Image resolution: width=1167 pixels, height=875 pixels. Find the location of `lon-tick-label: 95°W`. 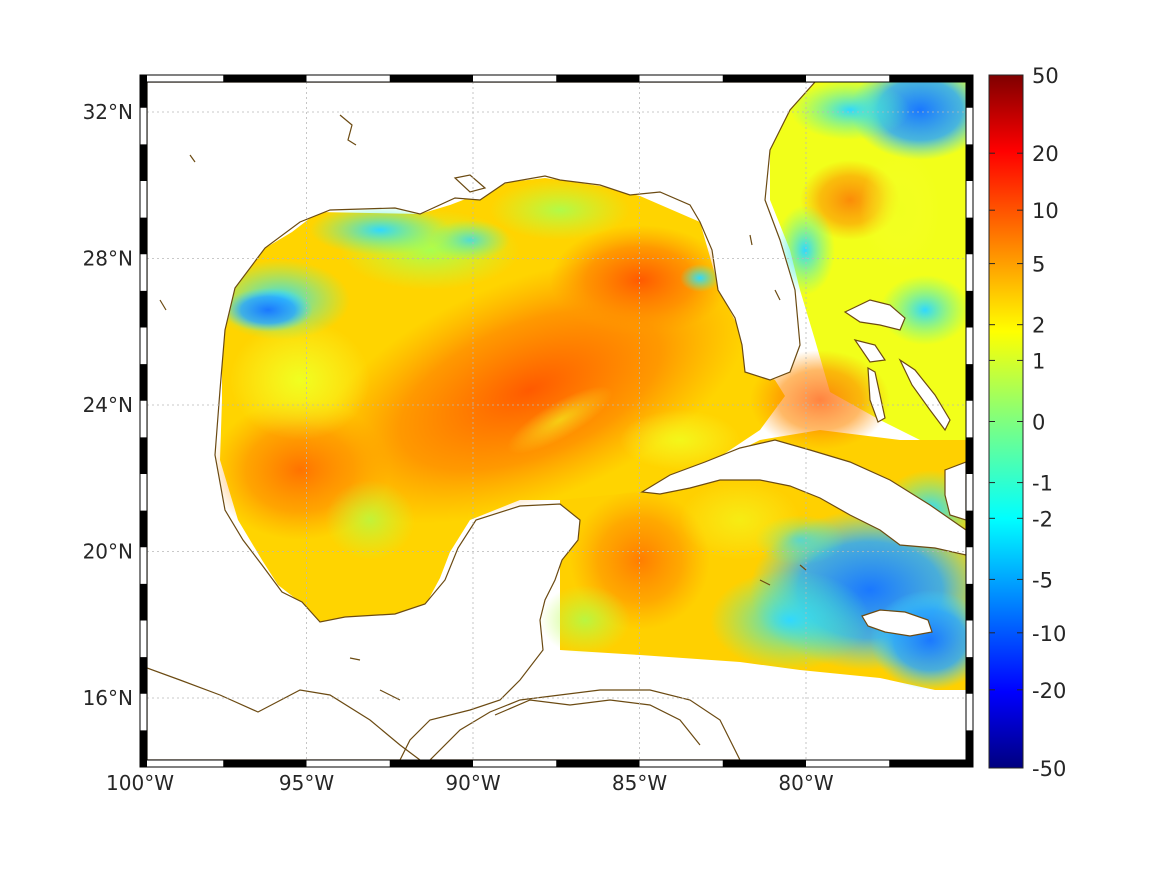

lon-tick-label: 95°W is located at coordinates (306, 783).